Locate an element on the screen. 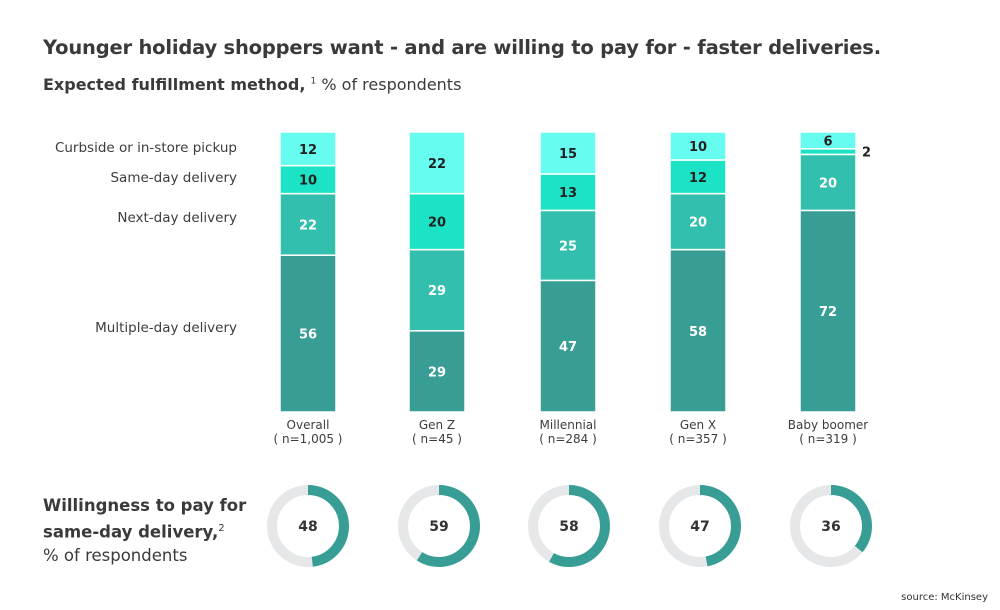 The height and width of the screenshot is (610, 1000). bar-value-label: 47 is located at coordinates (568, 347).